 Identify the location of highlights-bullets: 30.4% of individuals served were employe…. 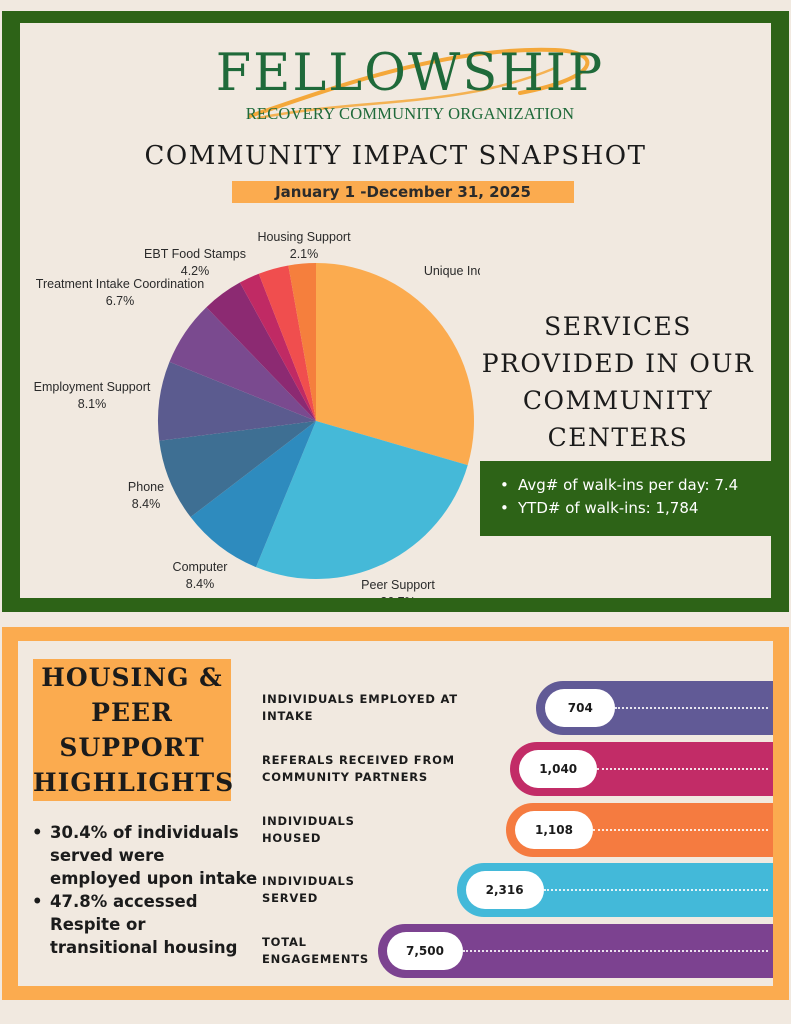
(143, 890).